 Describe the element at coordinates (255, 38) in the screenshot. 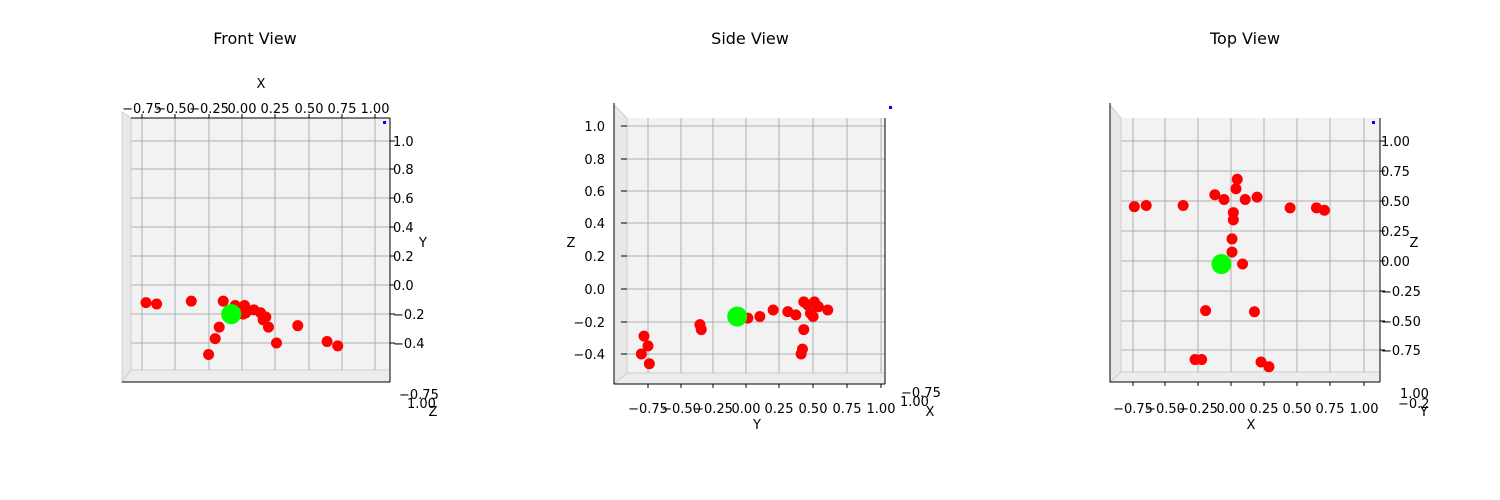

I see `chart-title: Front View` at that location.